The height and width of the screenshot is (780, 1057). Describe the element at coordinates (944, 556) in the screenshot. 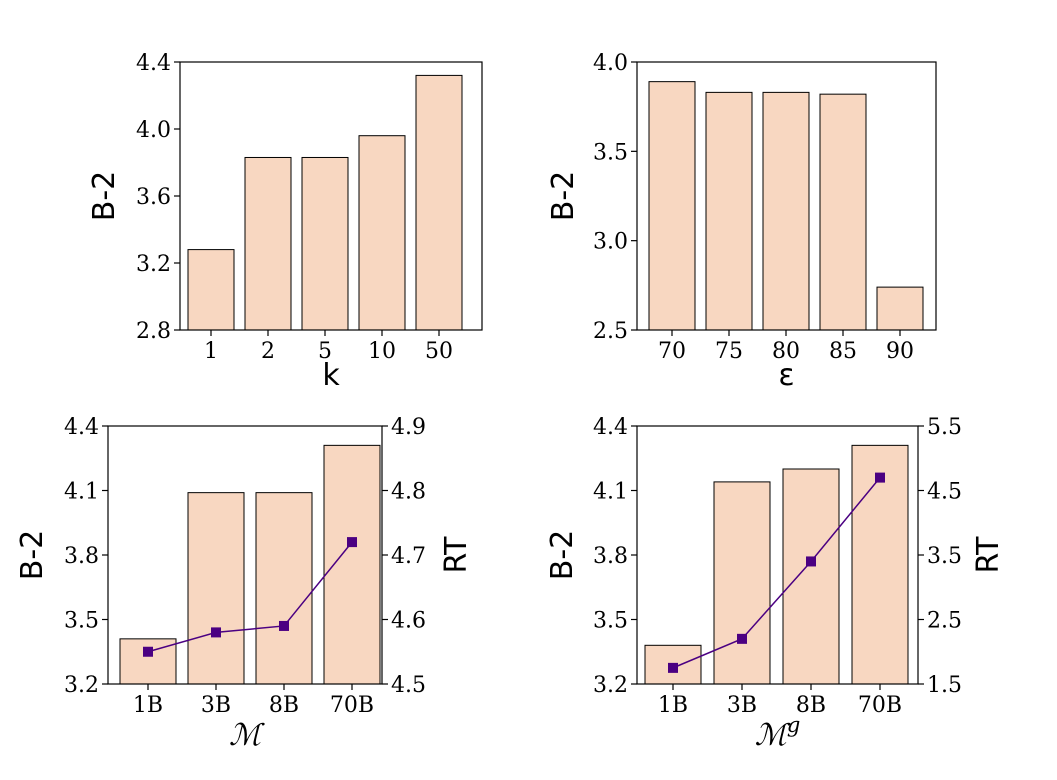

I see `y2-tick-label: 3.5` at that location.